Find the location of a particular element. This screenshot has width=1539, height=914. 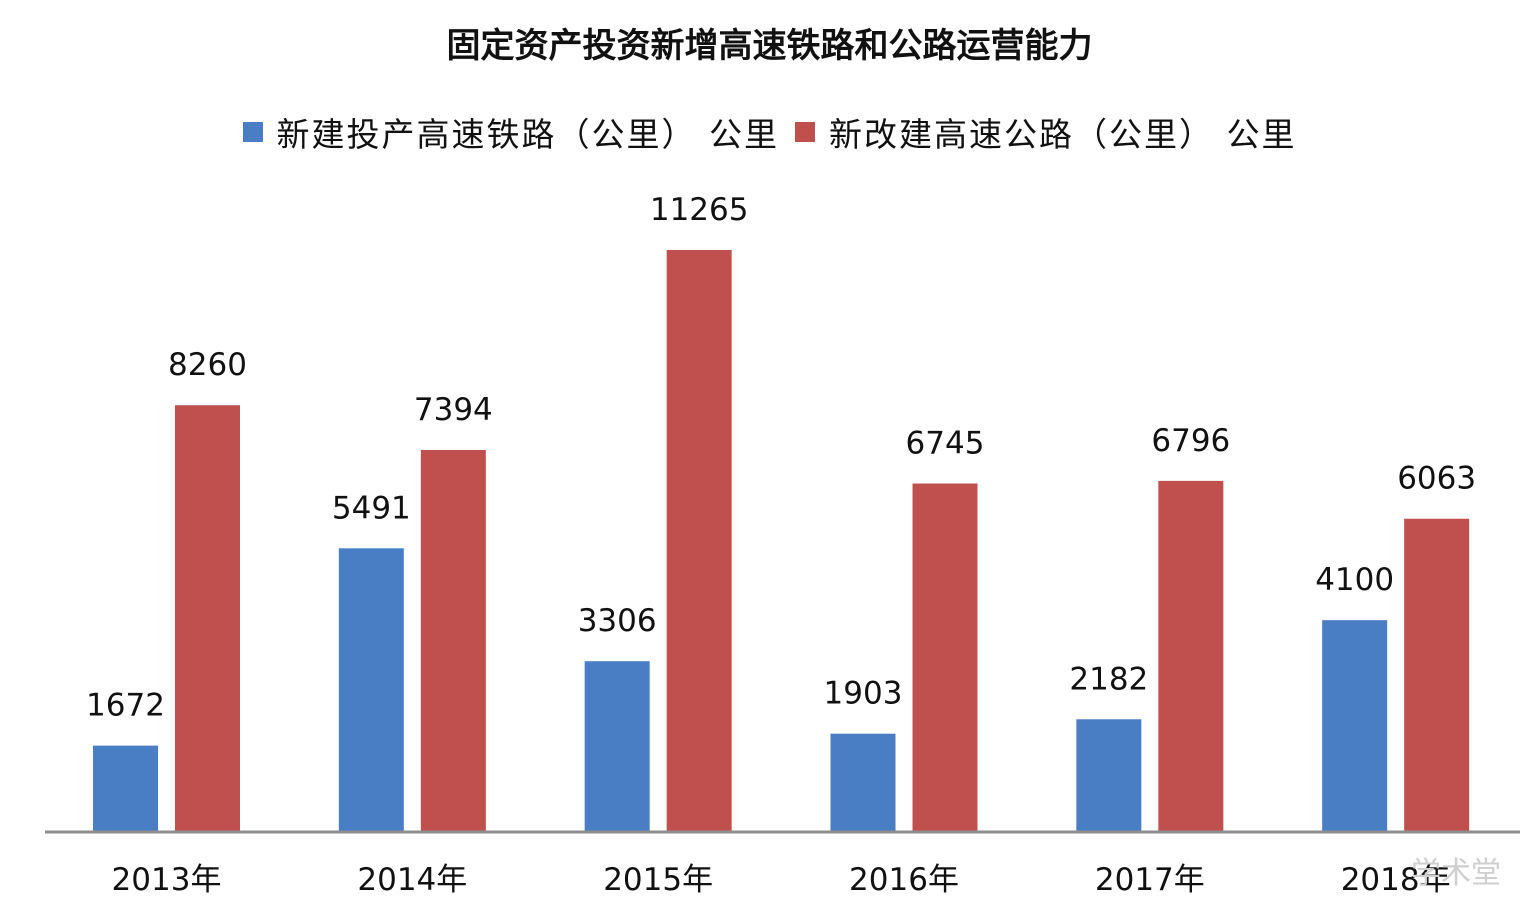

watermark-logo: 学术堂 is located at coordinates (1456, 873).